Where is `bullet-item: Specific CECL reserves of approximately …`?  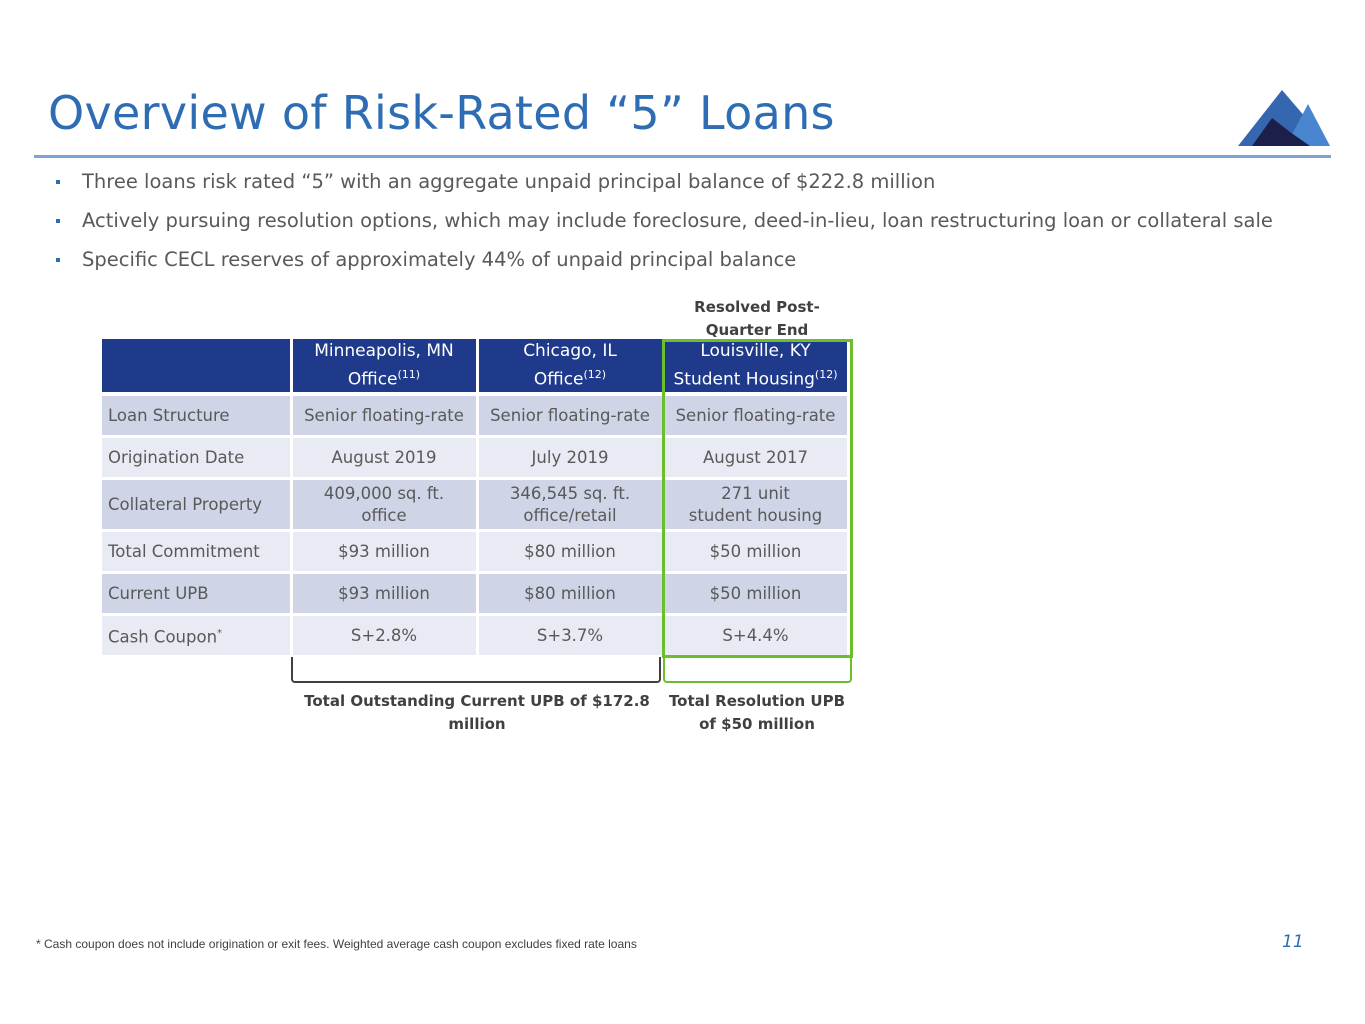
bullet-item: Specific CECL reserves of approximately … is located at coordinates (664, 267).